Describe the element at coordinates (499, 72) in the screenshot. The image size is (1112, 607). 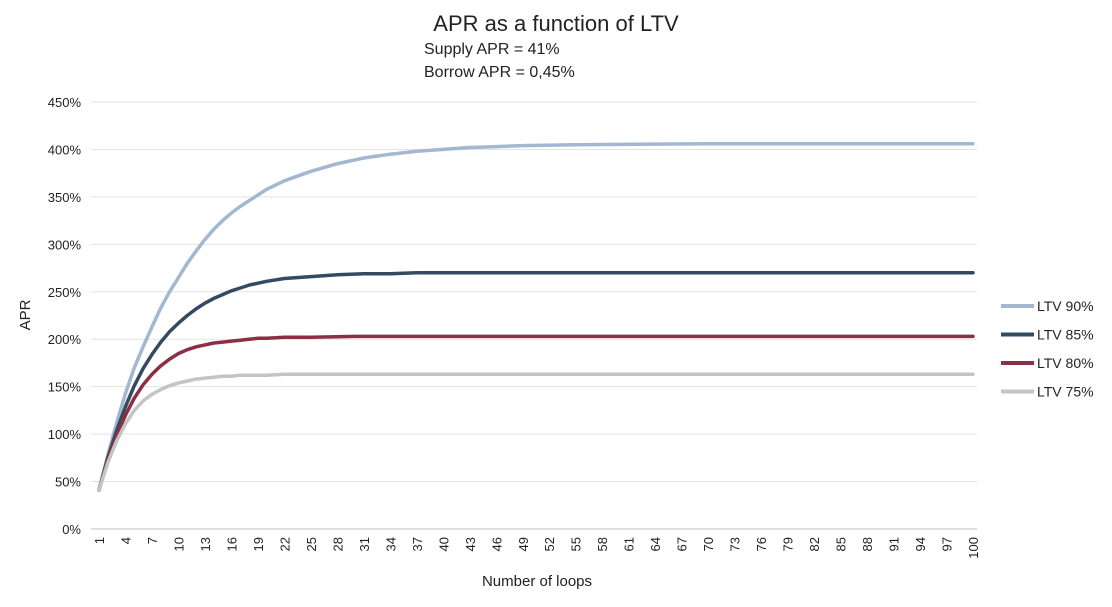
I see `chart-subtitle-line-2: Borrow APR = 0,45%` at that location.